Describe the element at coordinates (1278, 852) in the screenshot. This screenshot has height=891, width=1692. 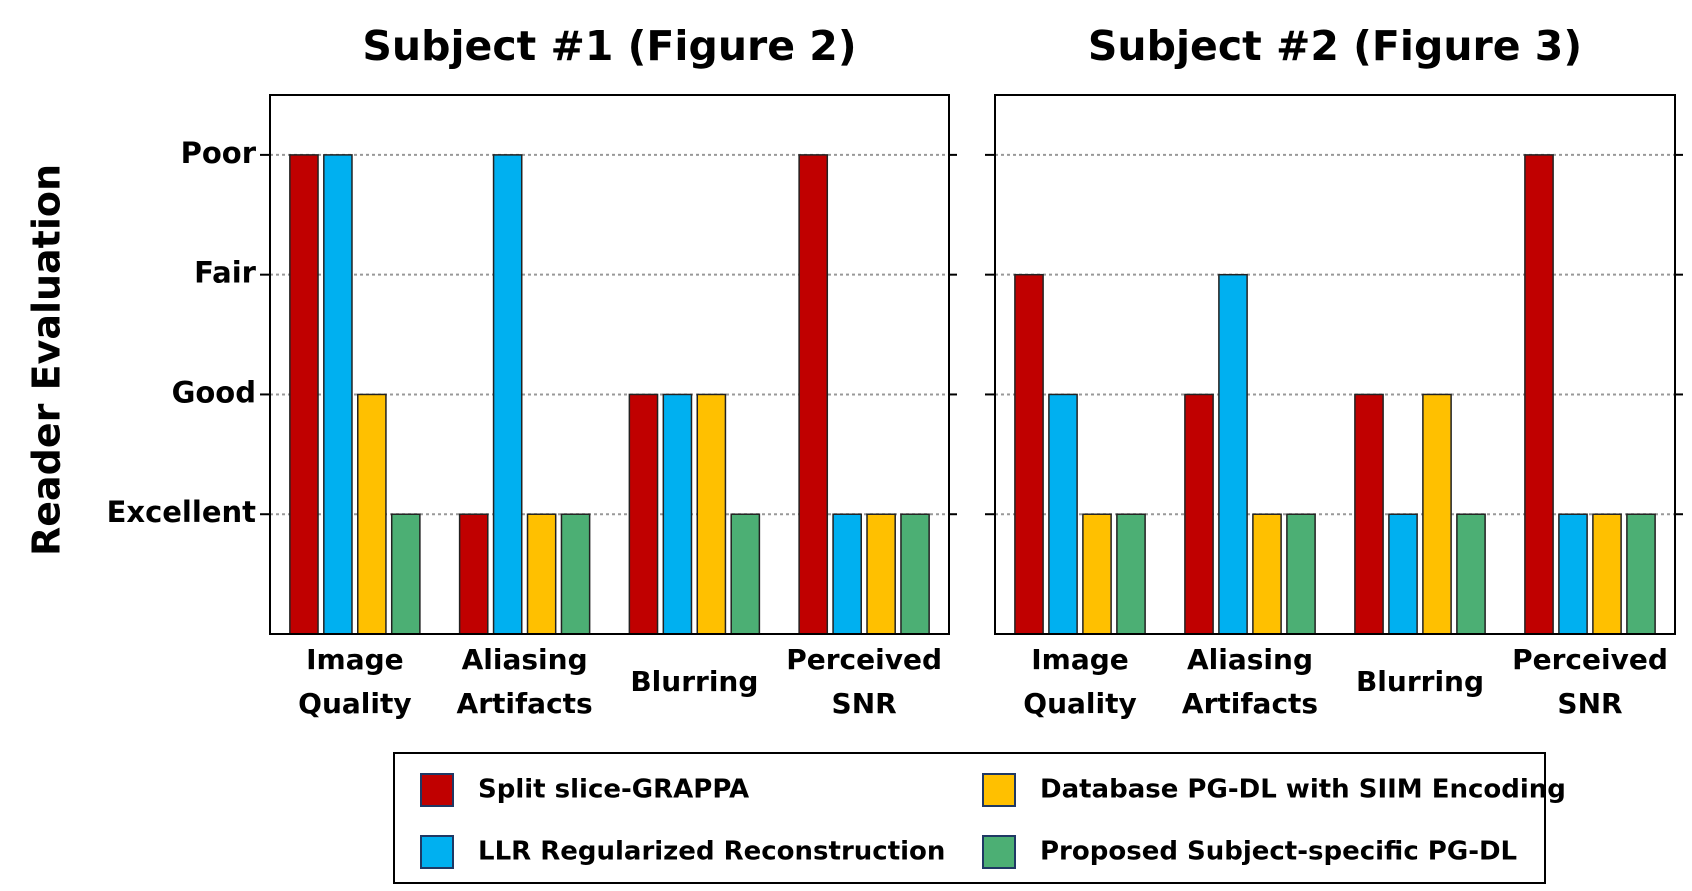
I see `legend-label: Proposed Subject-specific PG-DL` at that location.